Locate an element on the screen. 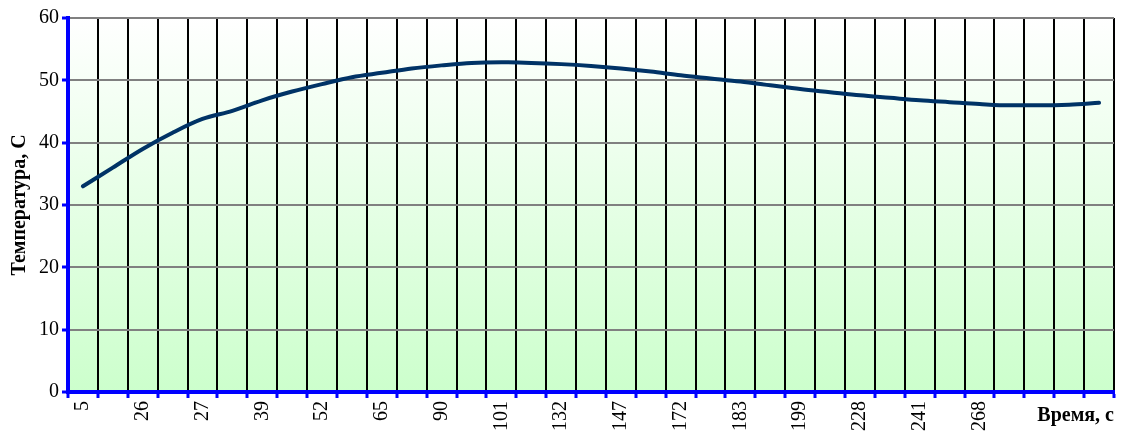  y-tick-label: 0 is located at coordinates (54, 390).